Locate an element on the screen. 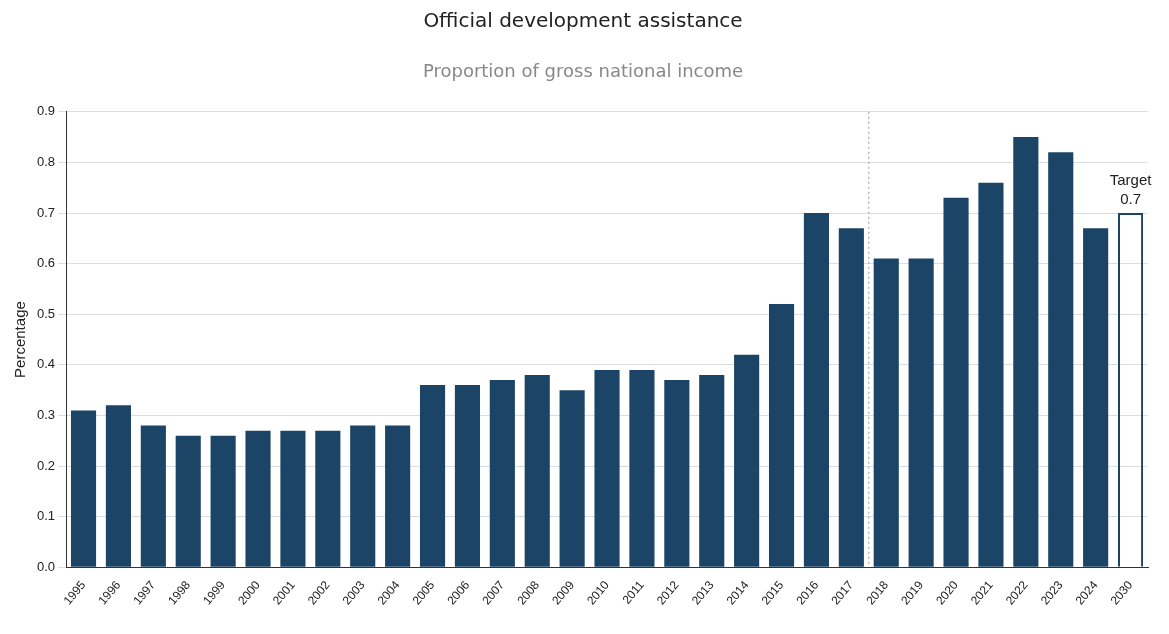 The width and height of the screenshot is (1169, 634). annotation: Target is located at coordinates (1131, 179).